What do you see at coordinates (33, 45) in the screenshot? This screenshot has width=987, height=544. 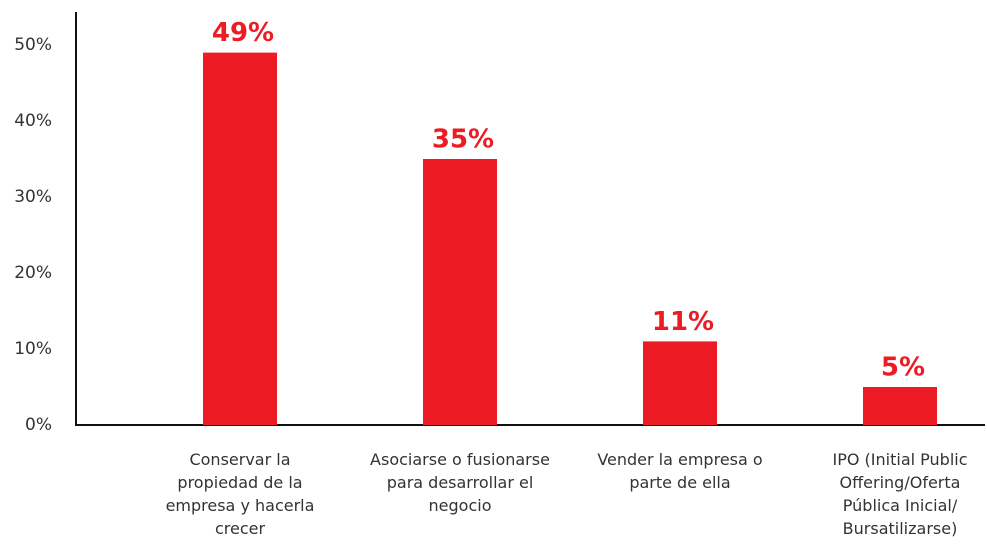 I see `y-tick-label: 50%` at bounding box center [33, 45].